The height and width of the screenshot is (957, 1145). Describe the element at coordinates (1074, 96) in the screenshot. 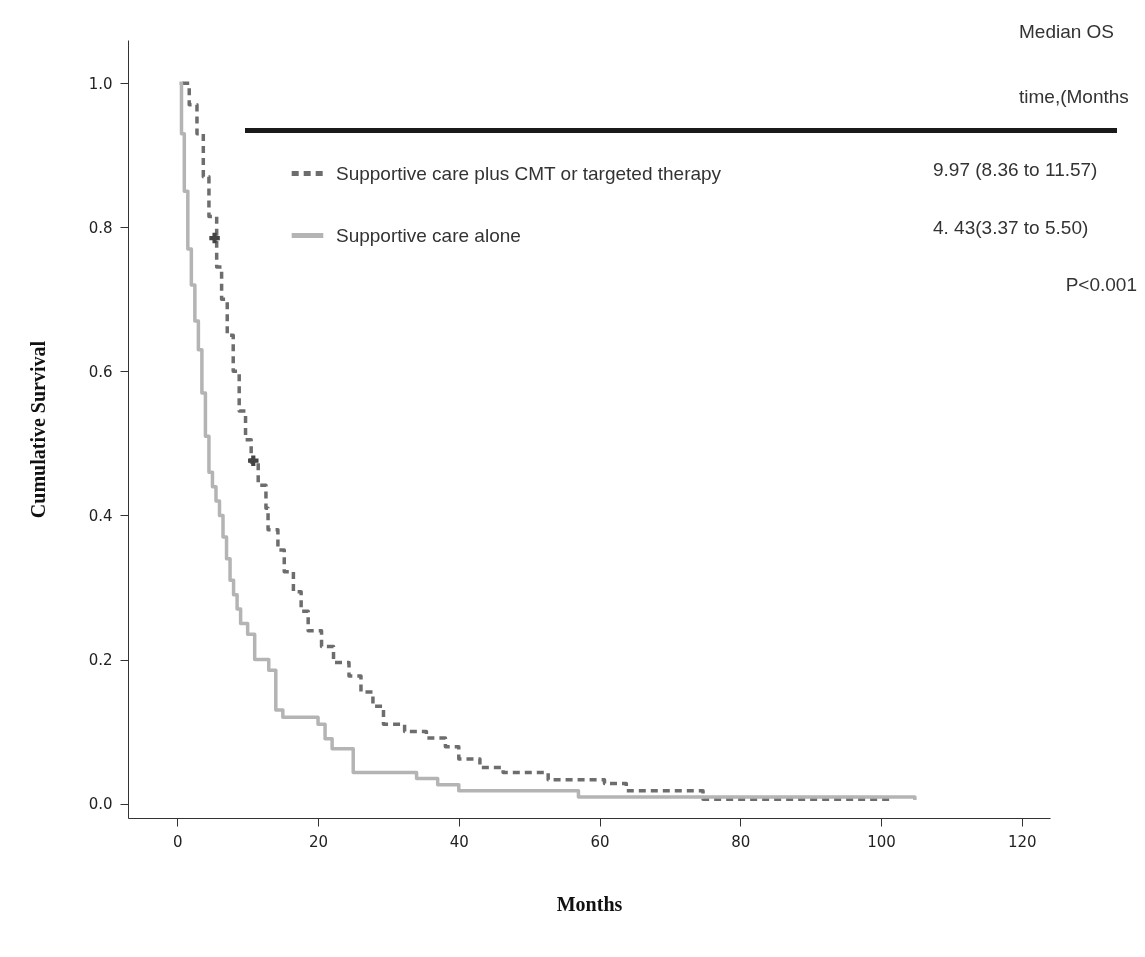

I see `annotation: time,(Months` at that location.